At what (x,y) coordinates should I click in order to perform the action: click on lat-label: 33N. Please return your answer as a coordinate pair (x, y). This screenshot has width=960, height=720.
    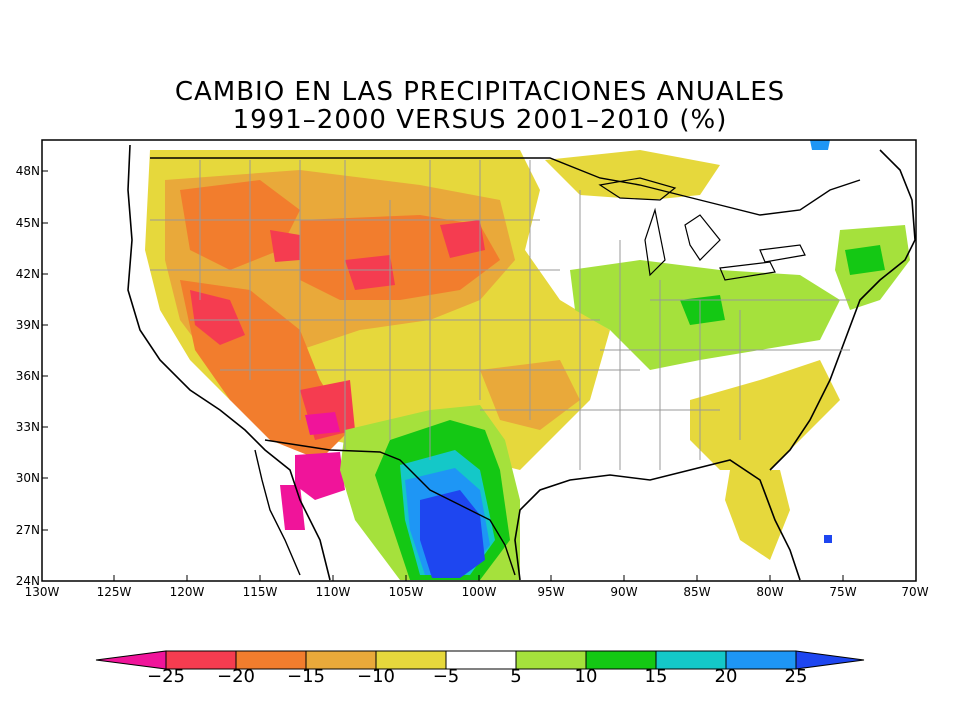
    Looking at the image, I should click on (27, 427).